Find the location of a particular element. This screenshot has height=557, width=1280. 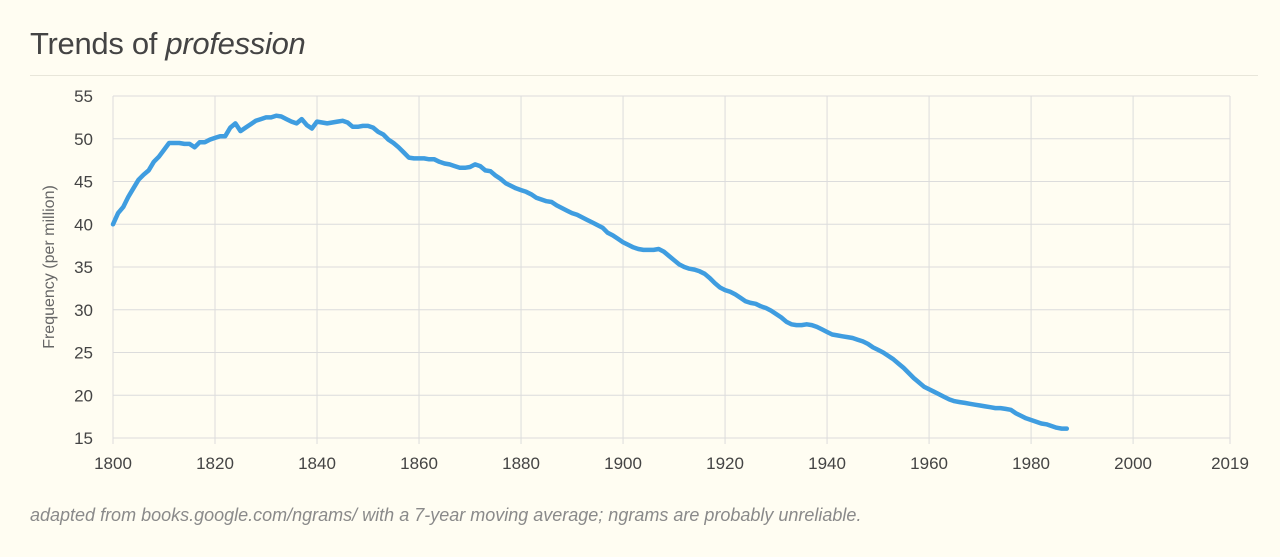

y-tick-label: 55 is located at coordinates (83, 96).